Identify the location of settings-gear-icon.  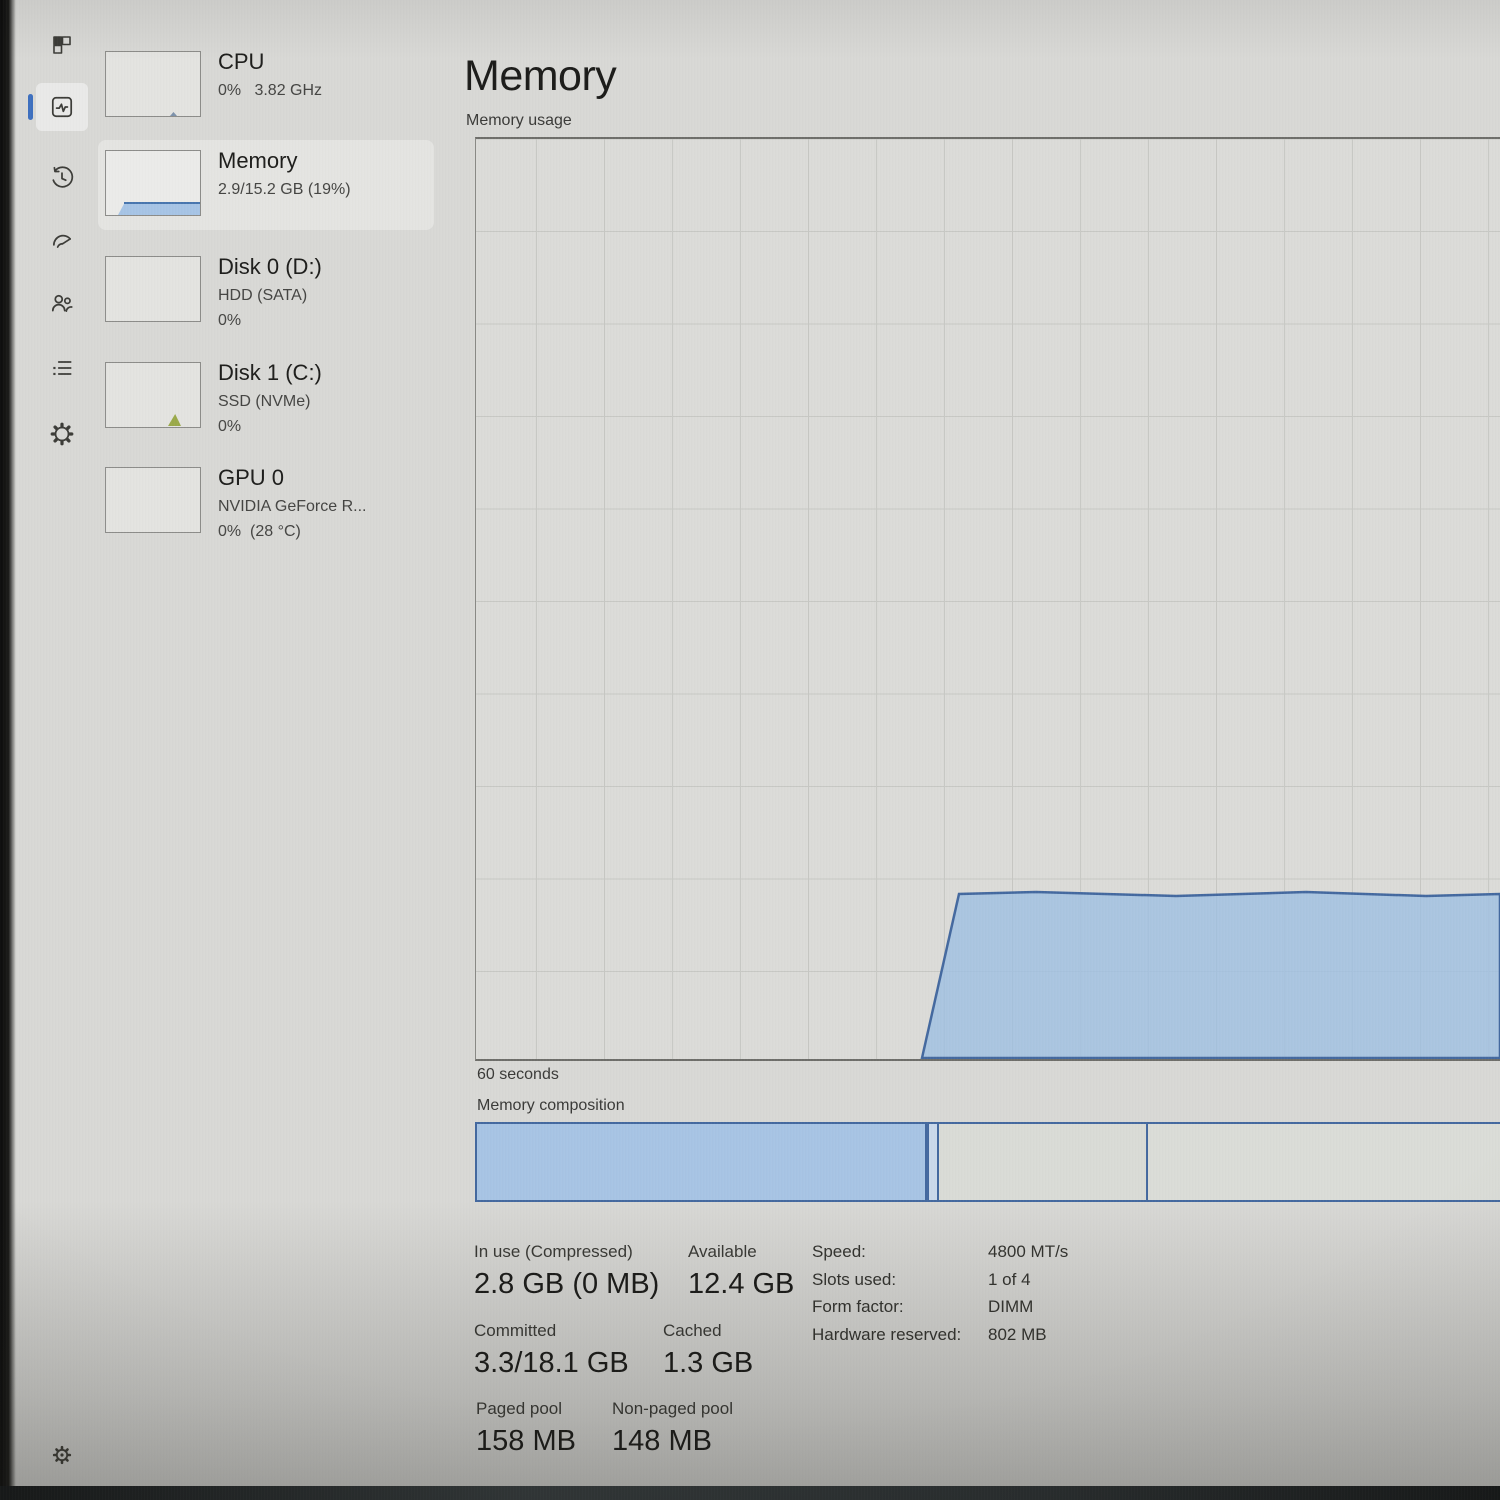
(62, 1455).